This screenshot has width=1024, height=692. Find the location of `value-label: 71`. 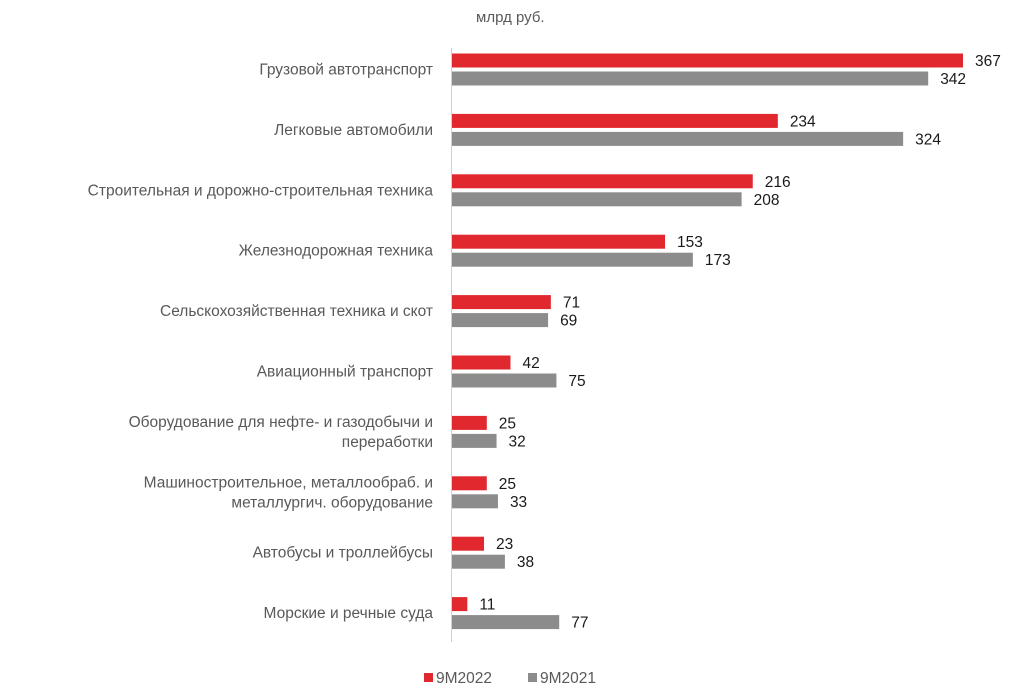

value-label: 71 is located at coordinates (571, 303).